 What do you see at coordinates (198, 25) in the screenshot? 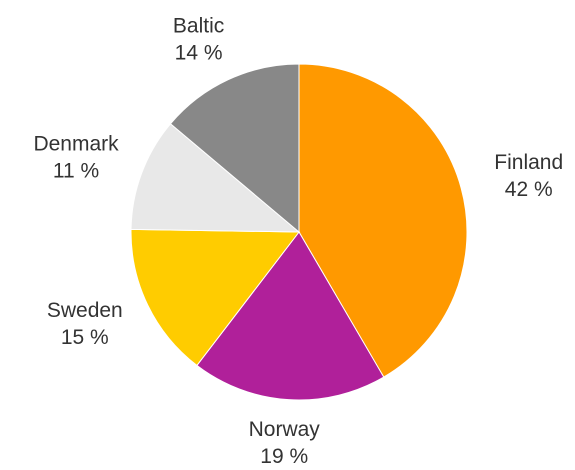
I see `slice-label: Baltic` at bounding box center [198, 25].